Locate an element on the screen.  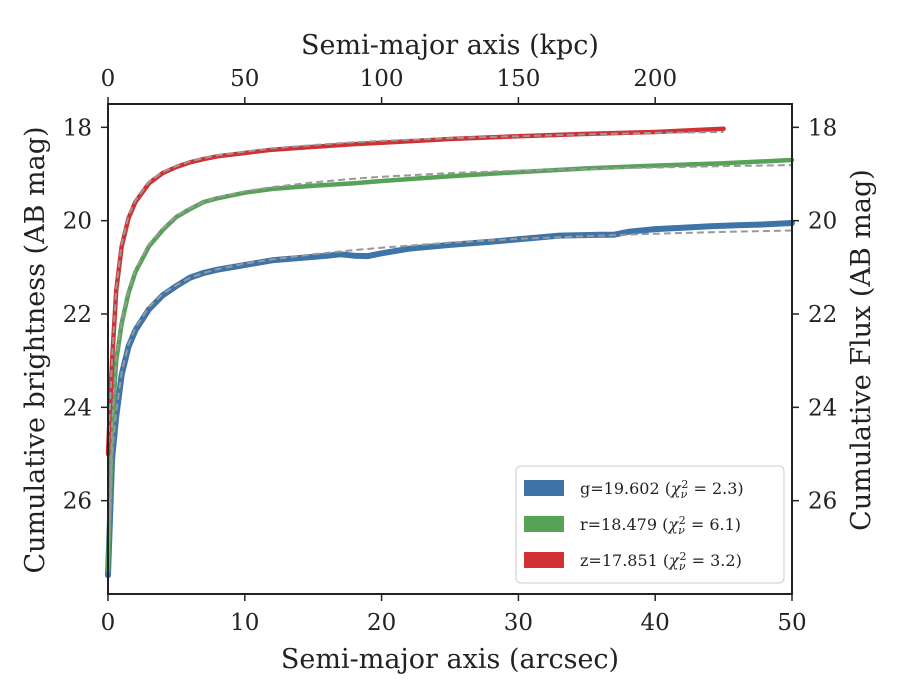
y-tick-label: 26 is located at coordinates (77, 502).